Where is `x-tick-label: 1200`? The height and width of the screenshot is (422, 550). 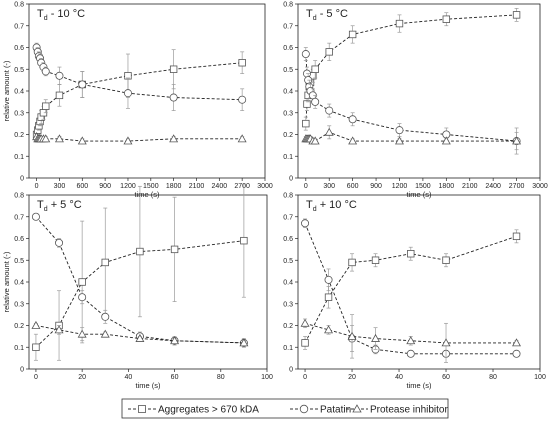 x-tick-label: 1200 is located at coordinates (128, 186).